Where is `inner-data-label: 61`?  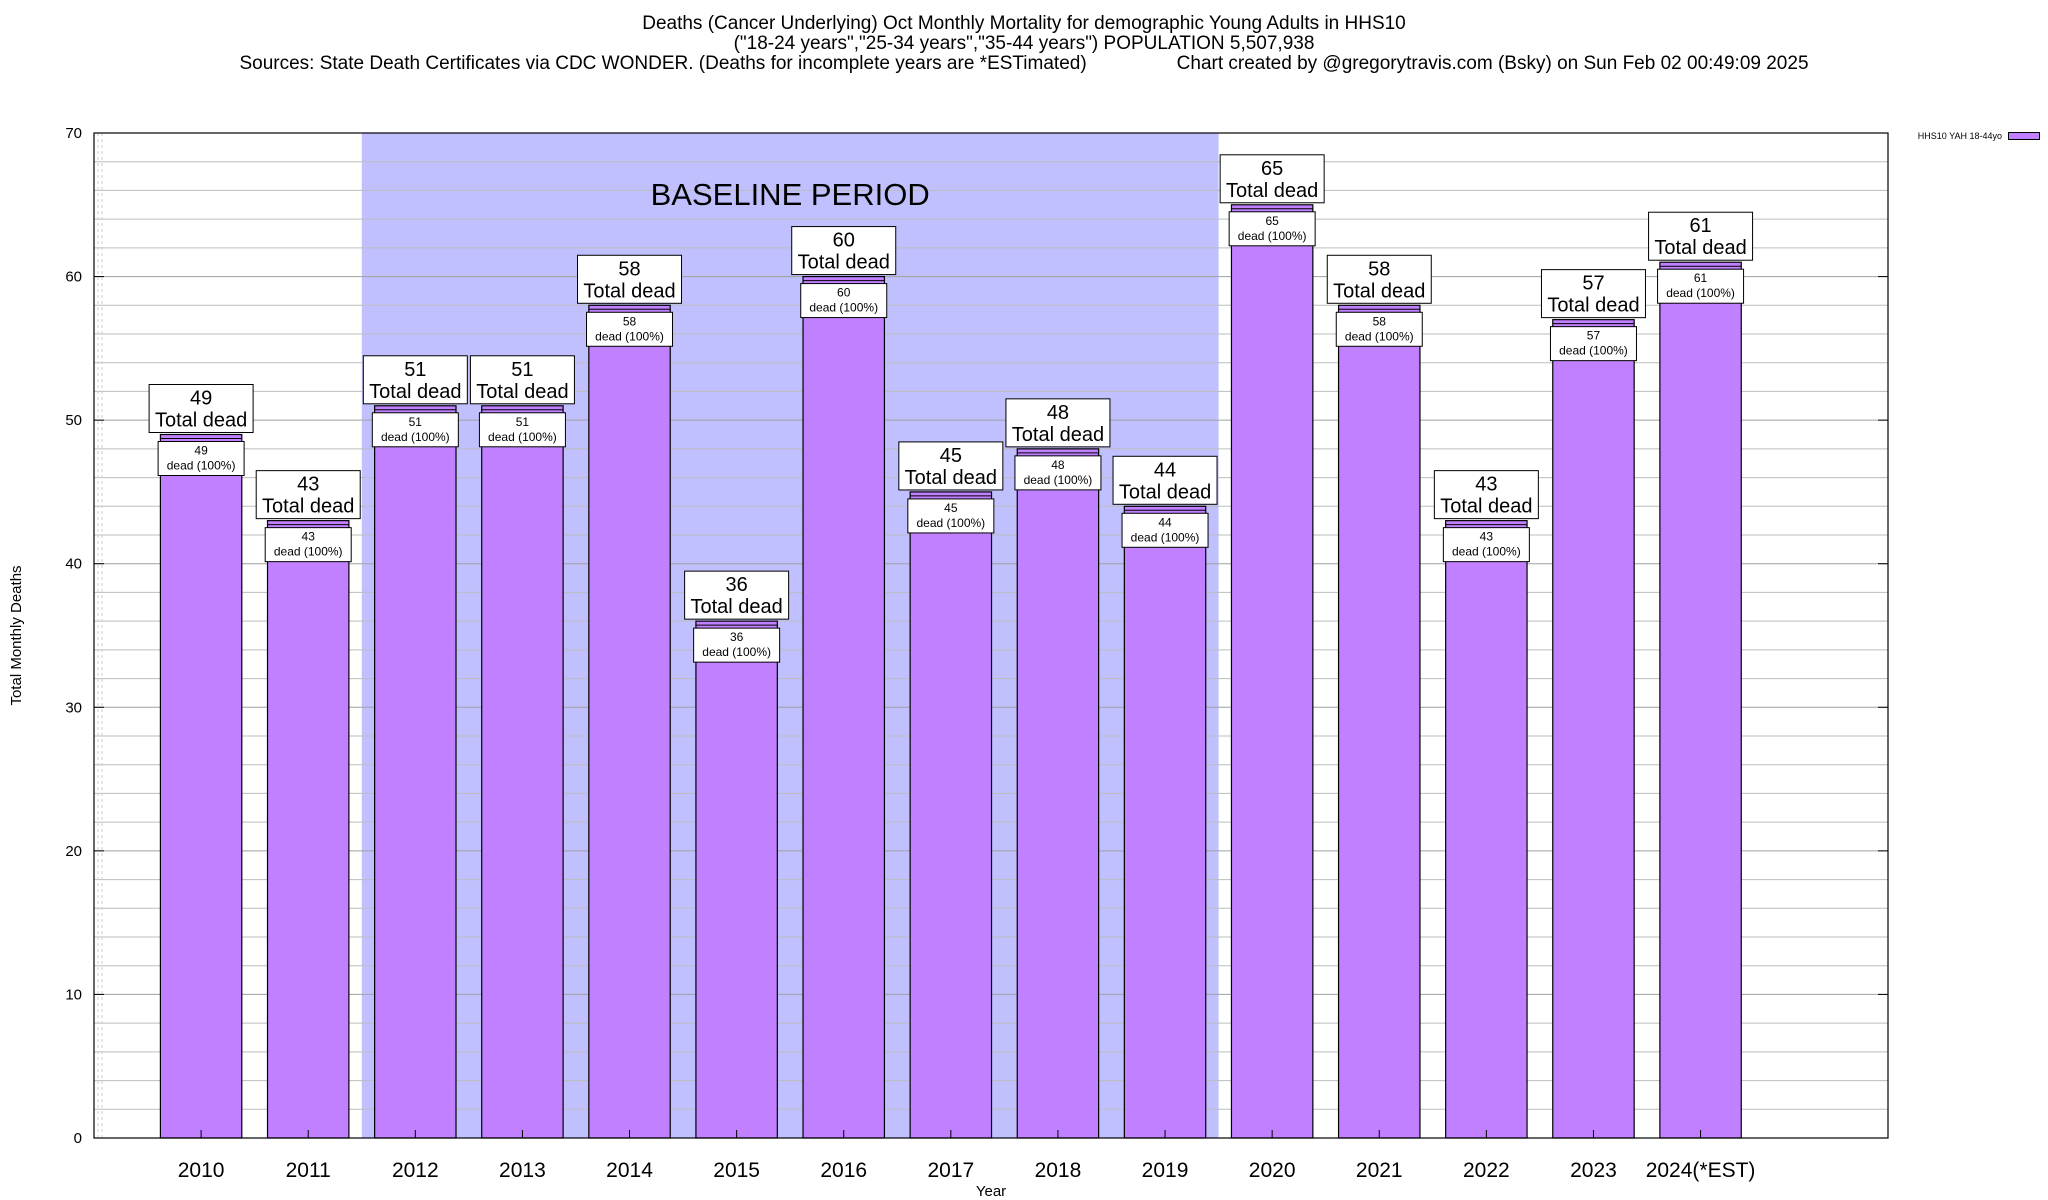 inner-data-label: 61 is located at coordinates (1701, 278).